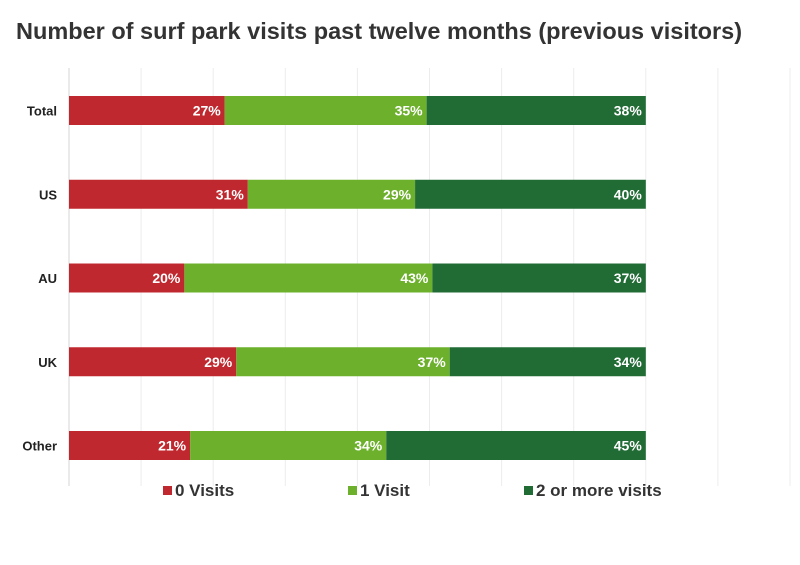 The image size is (800, 565). What do you see at coordinates (530, 194) in the screenshot?
I see `bar-us-2-or-more-visits` at bounding box center [530, 194].